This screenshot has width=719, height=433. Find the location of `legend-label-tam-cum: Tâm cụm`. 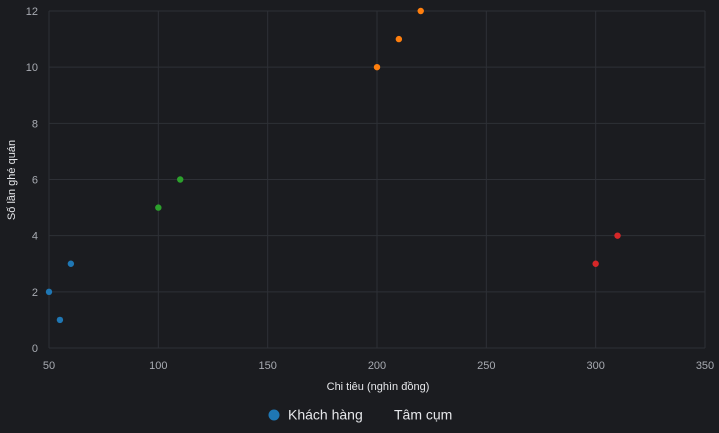

legend-label-tam-cum: Tâm cụm is located at coordinates (423, 415).